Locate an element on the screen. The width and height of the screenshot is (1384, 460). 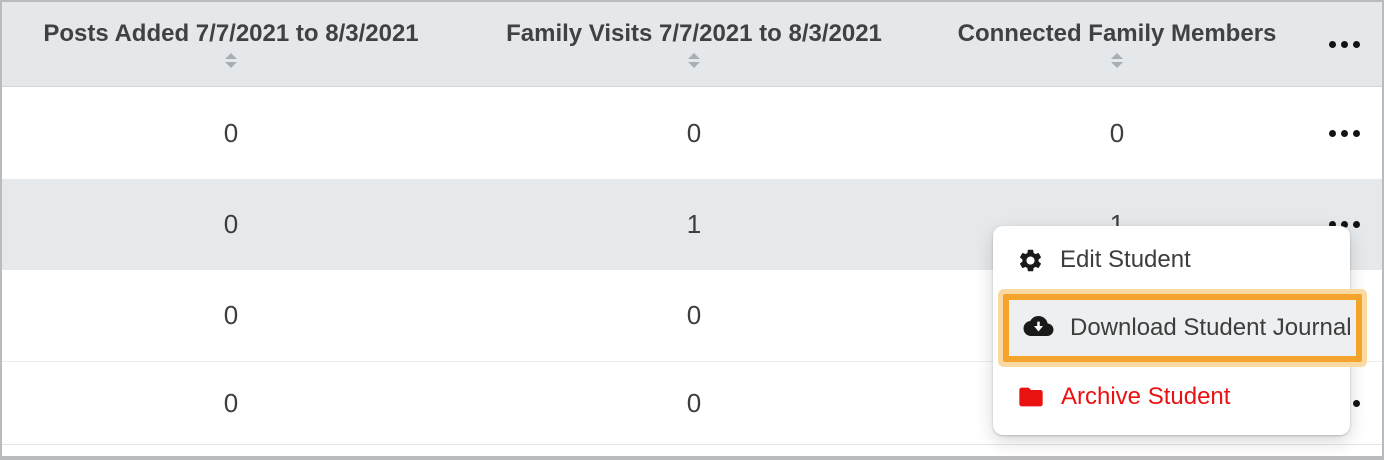
highlight-annotation-box: Download Student Journal is located at coordinates (1182, 328).